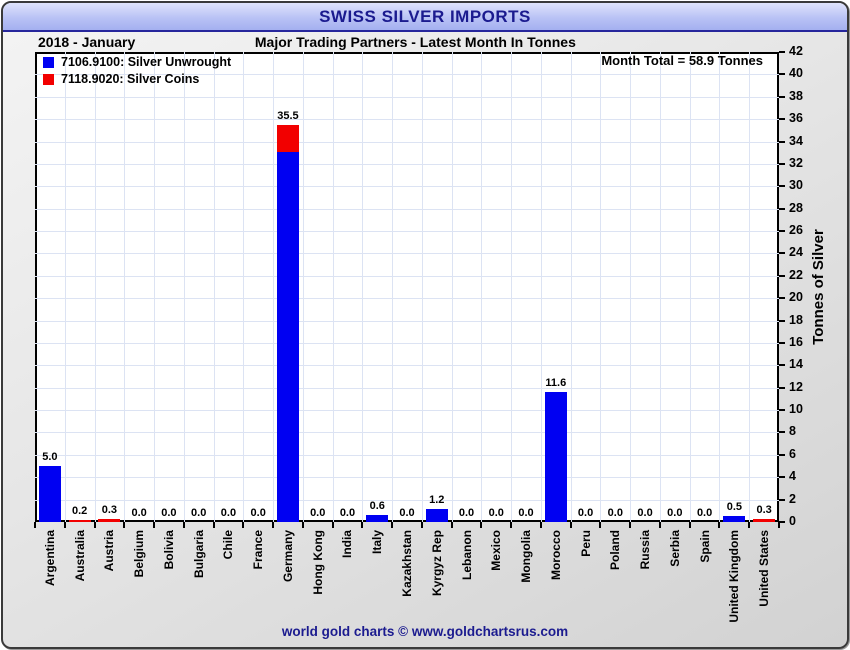 This screenshot has height=650, width=850. What do you see at coordinates (796, 364) in the screenshot?
I see `y-tick-label: 14` at bounding box center [796, 364].